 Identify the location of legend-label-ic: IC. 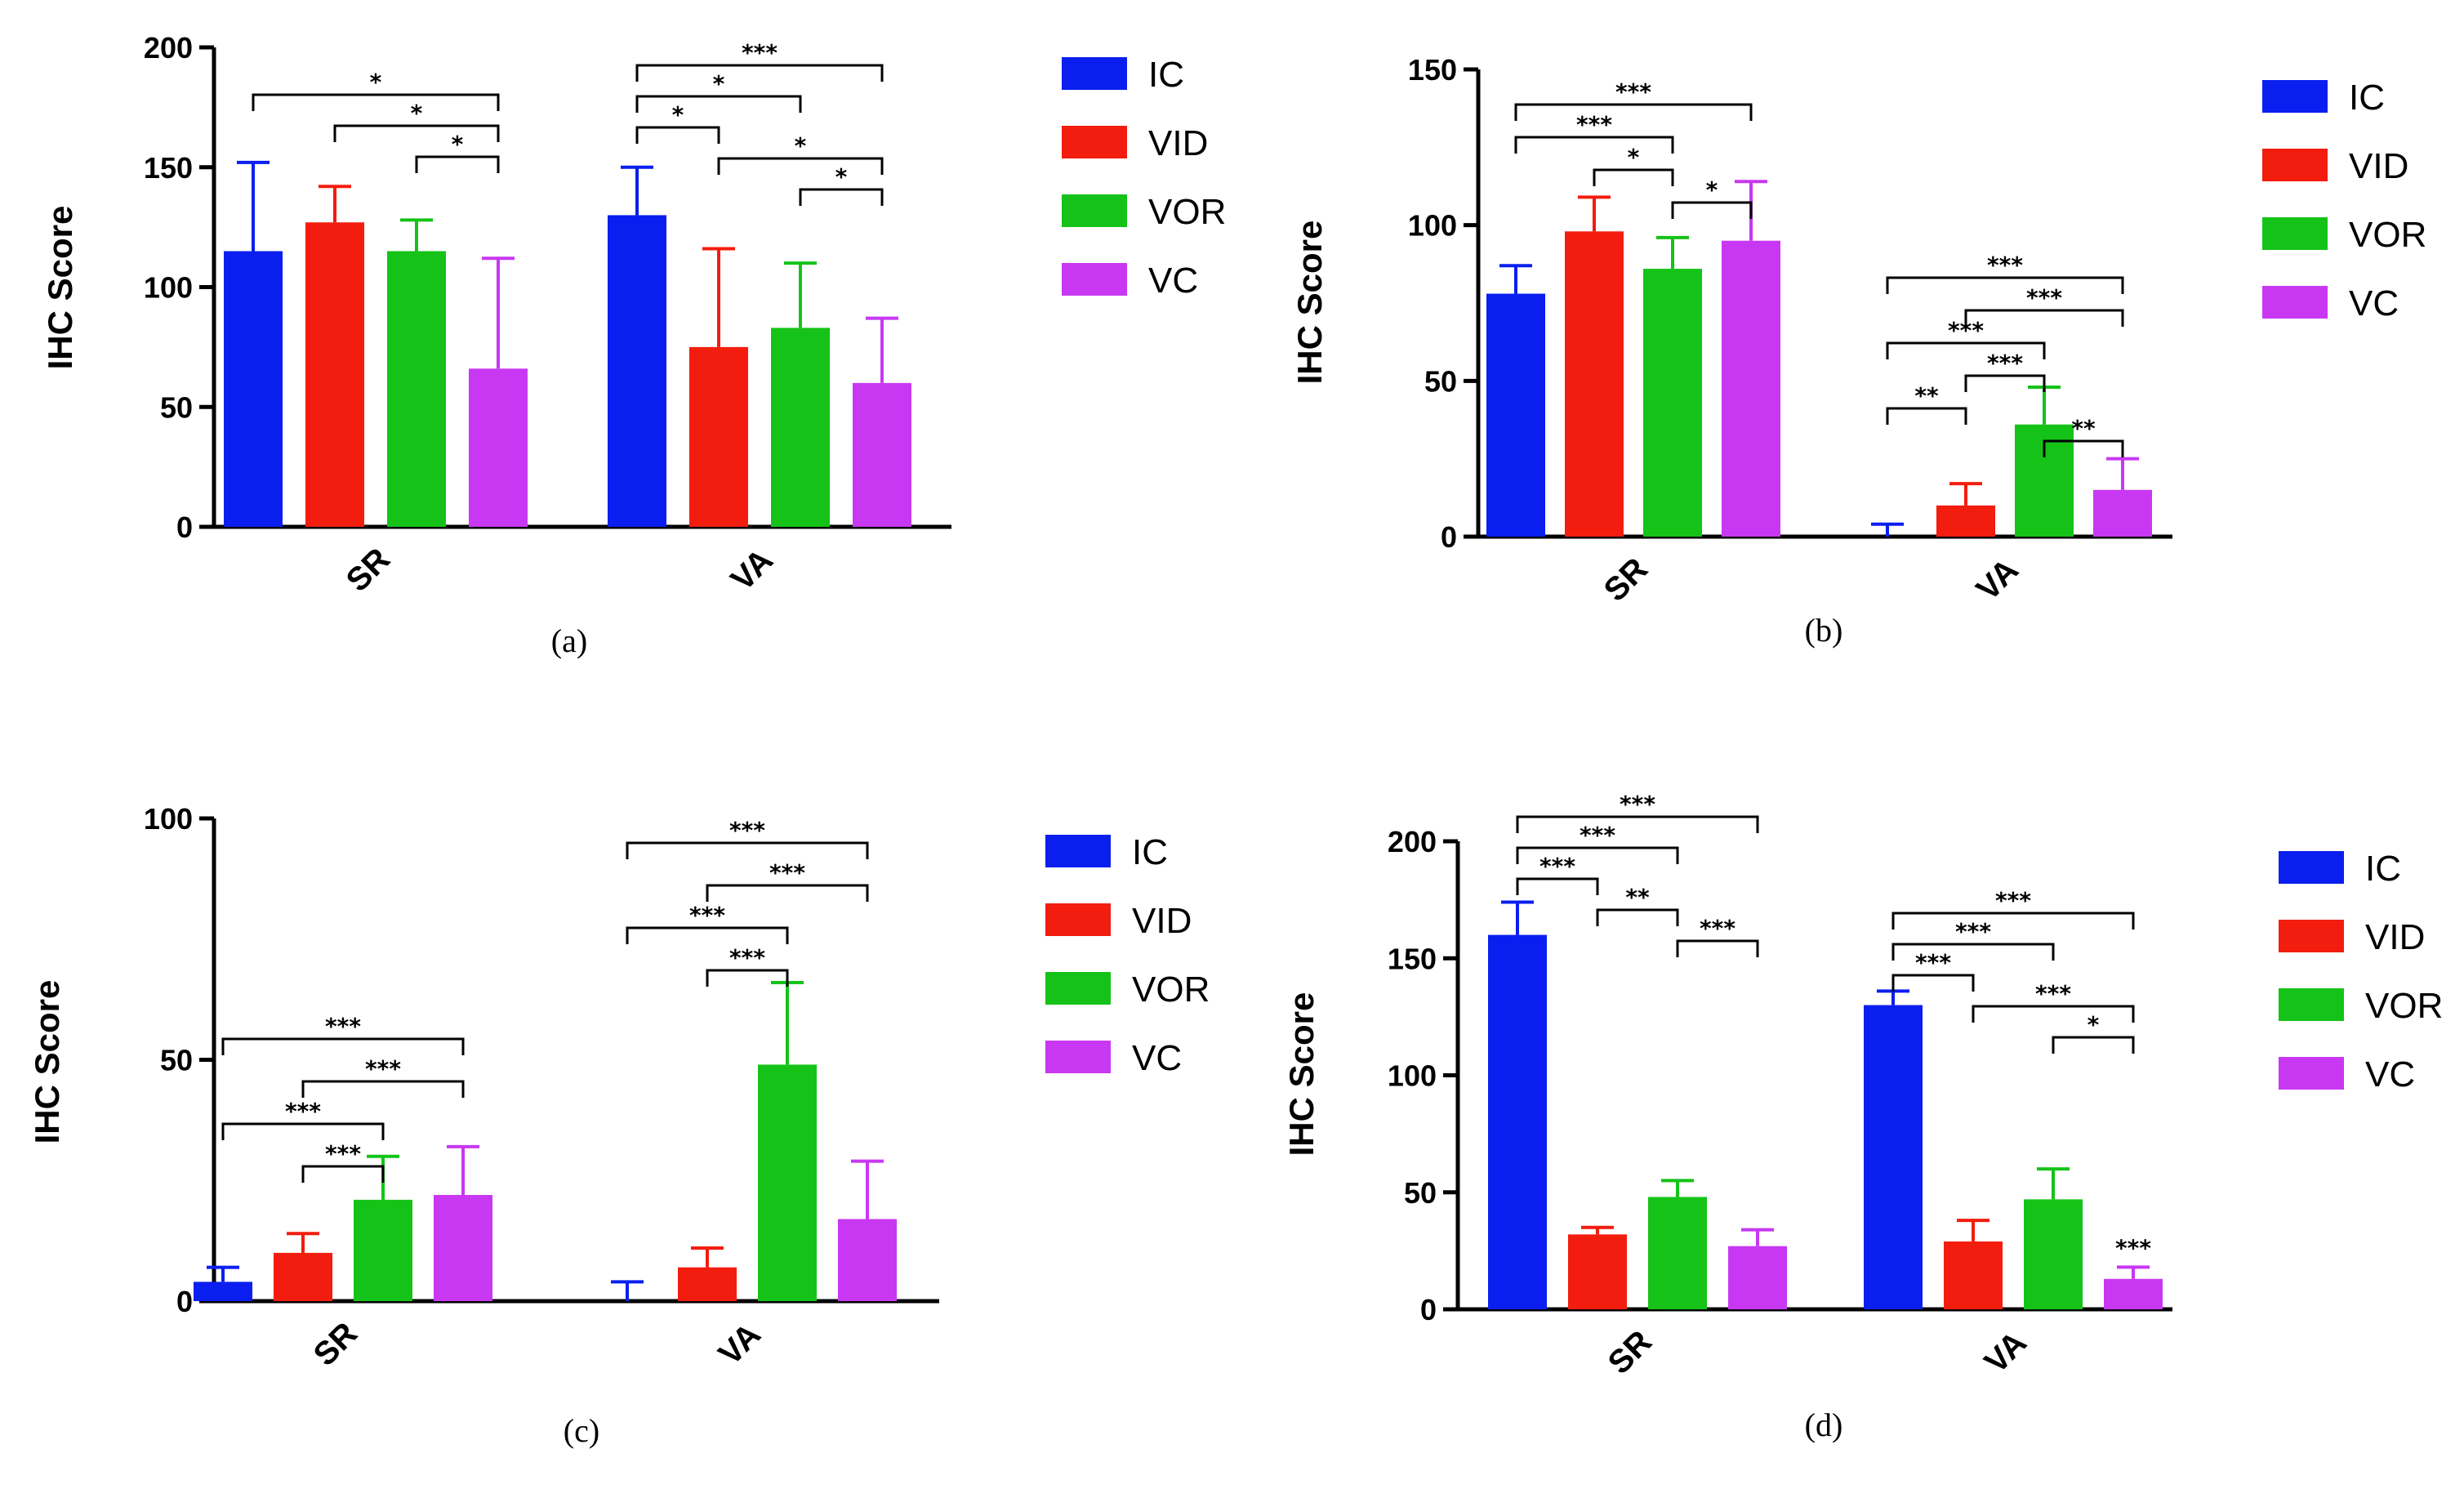
(2383, 869).